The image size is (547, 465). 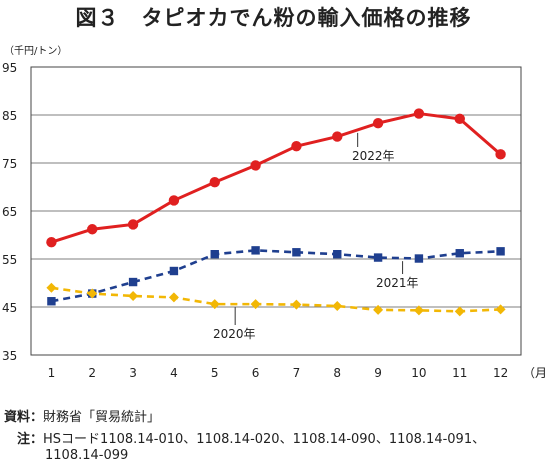 I want to click on x-tick-label-8: 8, so click(x=337, y=373).